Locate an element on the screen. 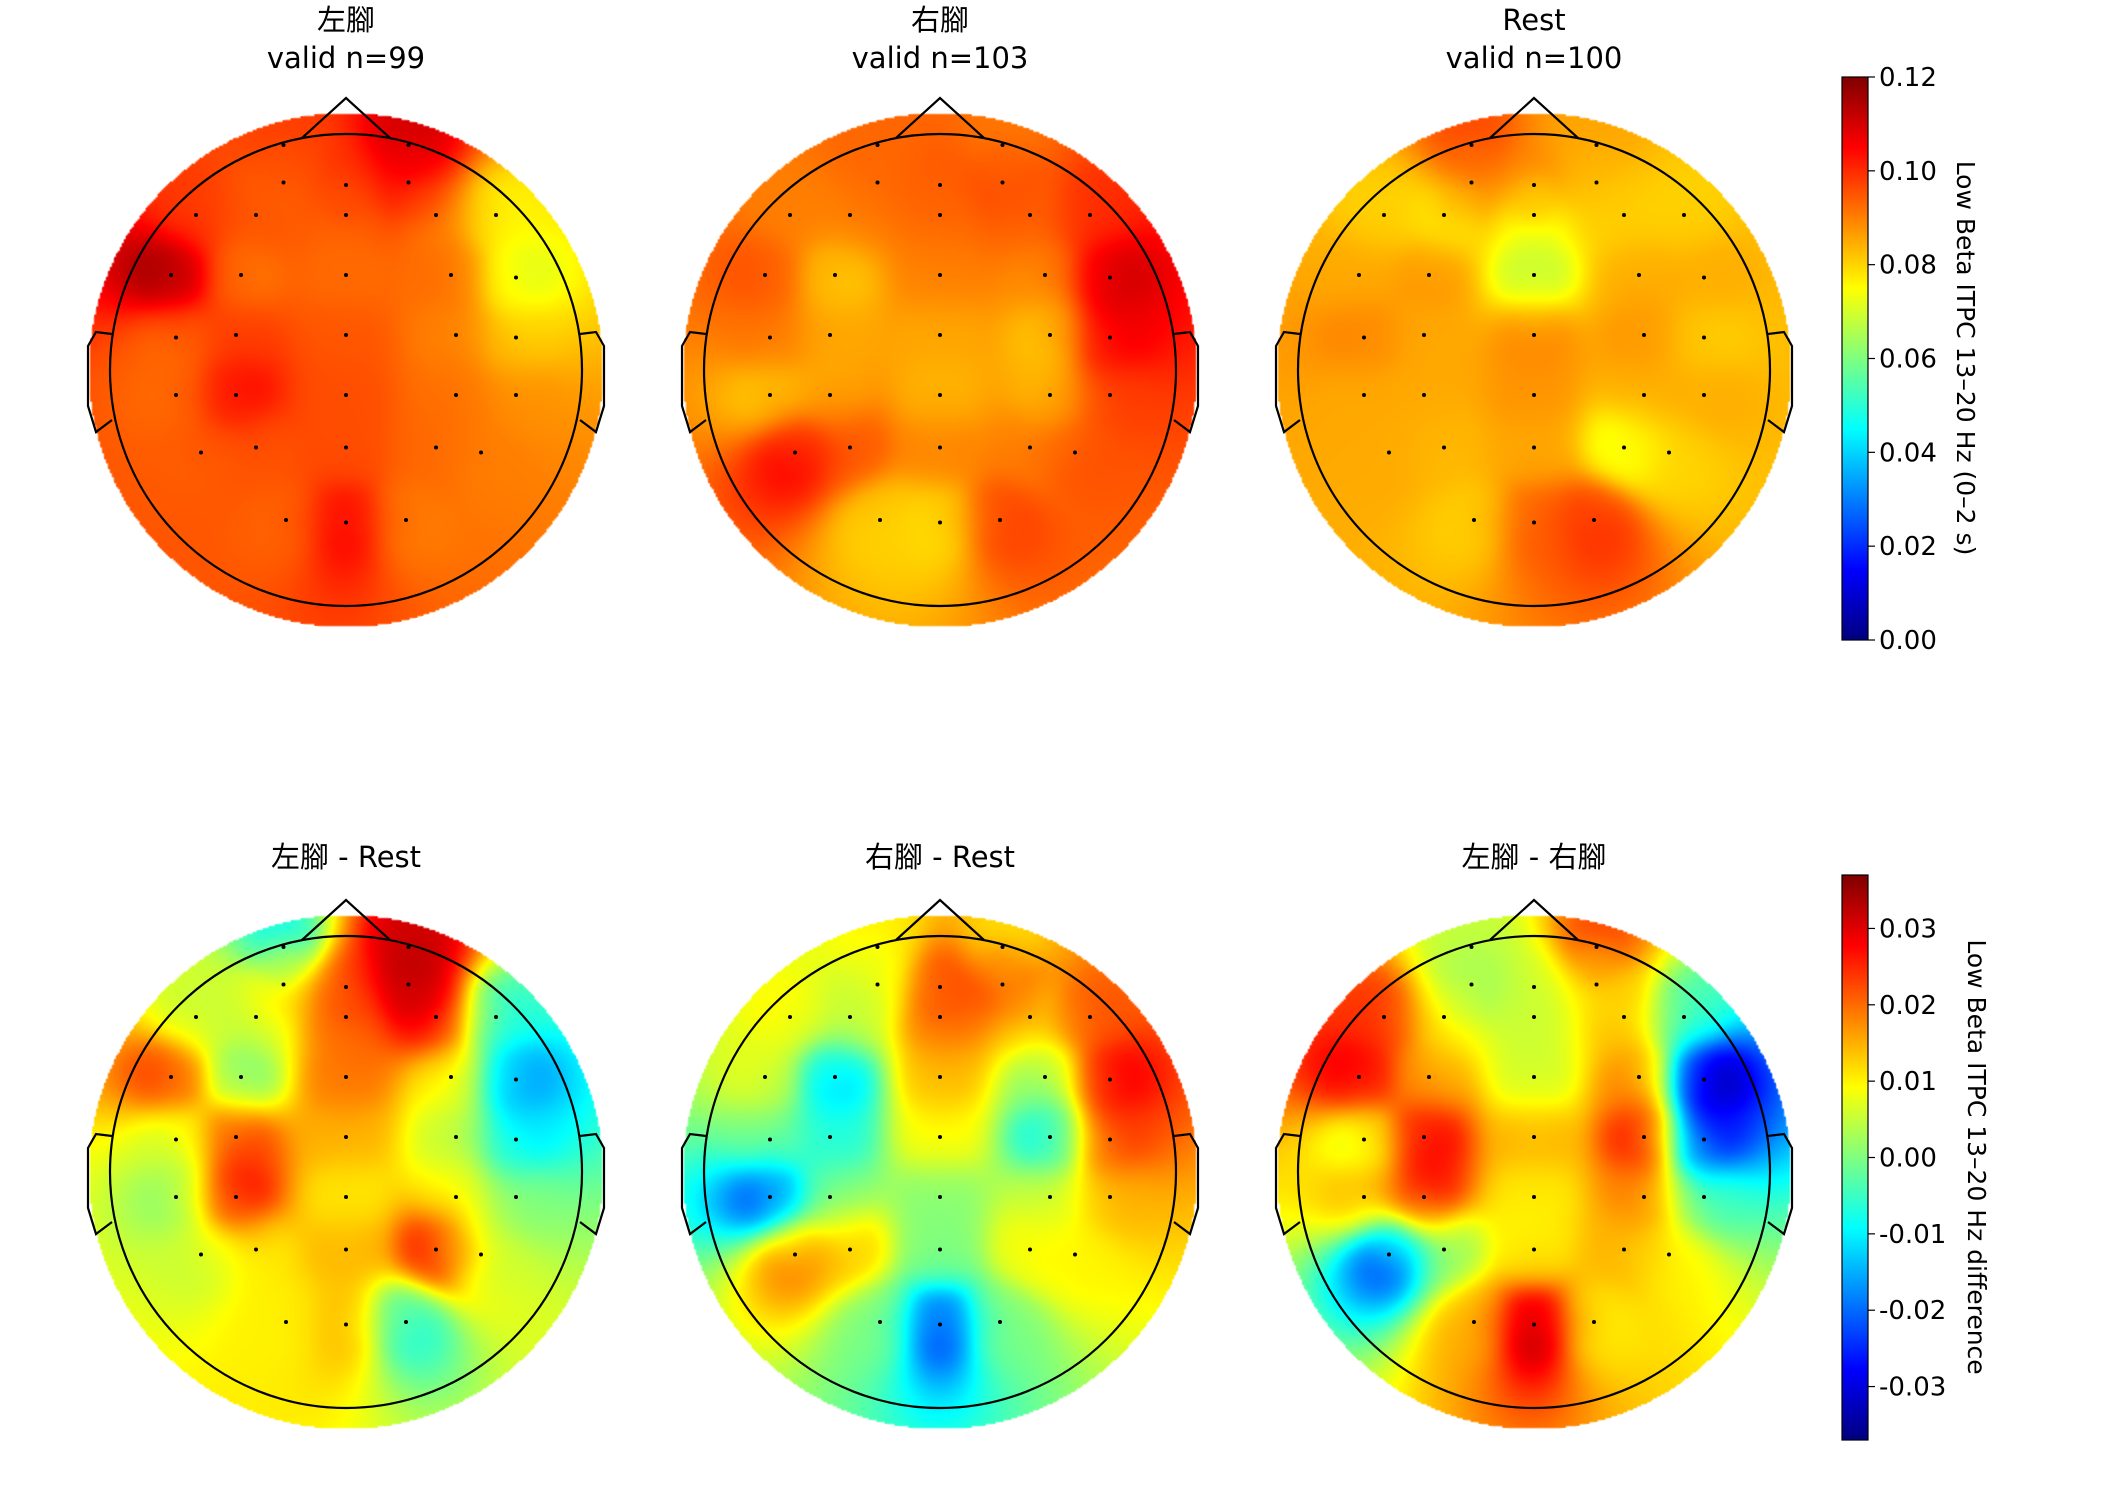 The height and width of the screenshot is (1512, 2124). colorbar-bottom-tick-label: 0.03 is located at coordinates (1908, 929).